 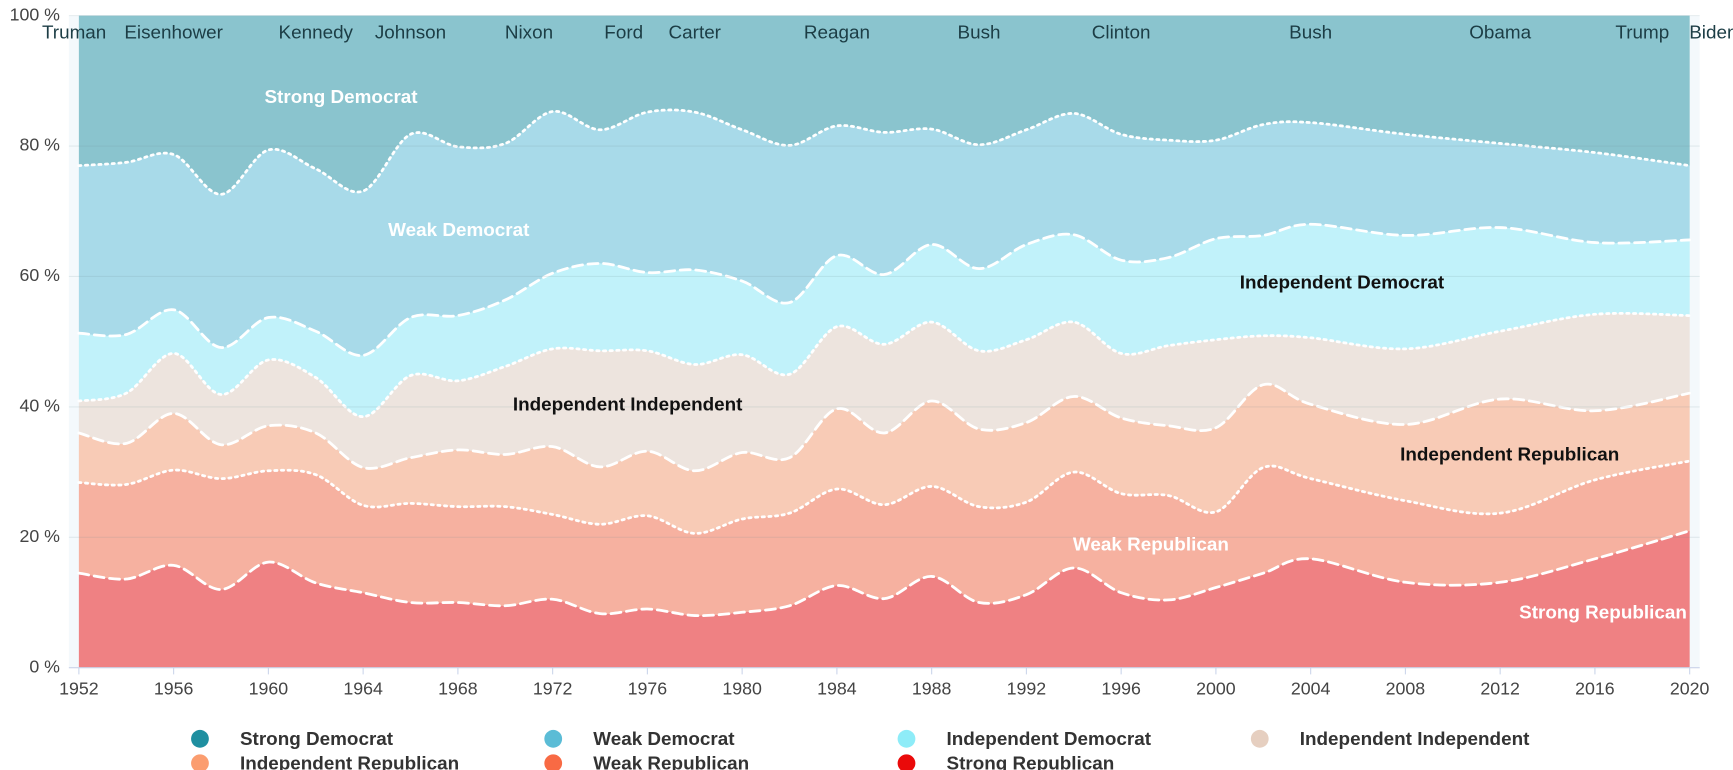 I want to click on legend-text: Strong Democrat, so click(x=317, y=739).